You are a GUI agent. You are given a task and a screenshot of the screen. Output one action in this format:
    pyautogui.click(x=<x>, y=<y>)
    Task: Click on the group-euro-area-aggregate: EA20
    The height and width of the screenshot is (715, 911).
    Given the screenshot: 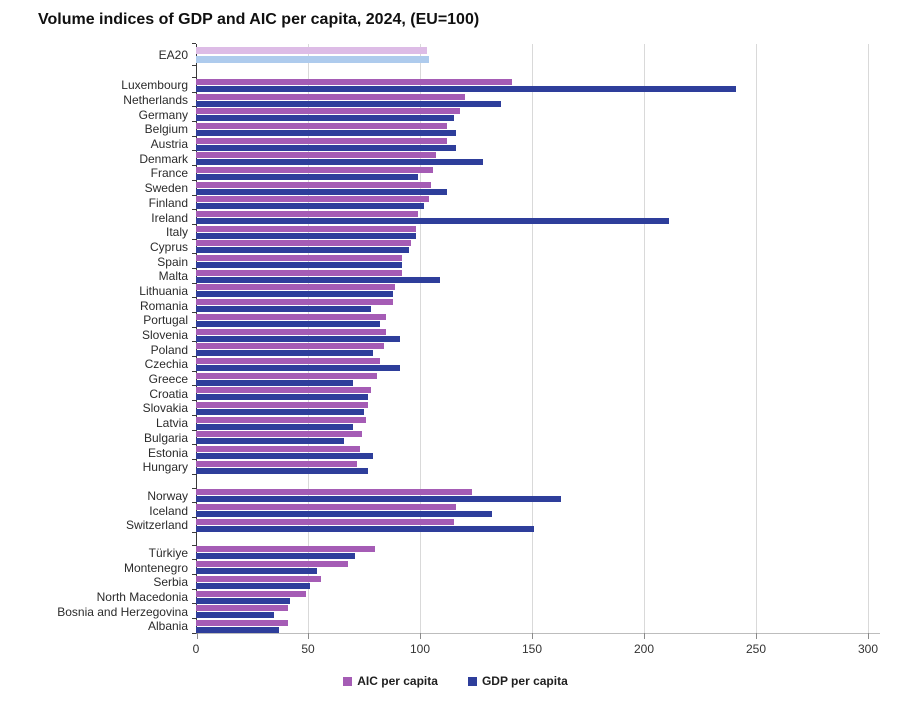 What is the action you would take?
    pyautogui.click(x=455, y=54)
    